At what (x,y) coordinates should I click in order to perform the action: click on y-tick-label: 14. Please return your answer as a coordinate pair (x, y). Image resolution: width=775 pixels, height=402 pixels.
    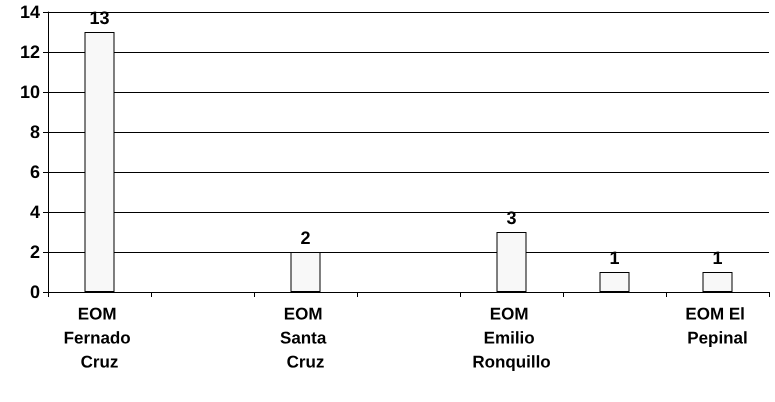
    Looking at the image, I should click on (30, 12).